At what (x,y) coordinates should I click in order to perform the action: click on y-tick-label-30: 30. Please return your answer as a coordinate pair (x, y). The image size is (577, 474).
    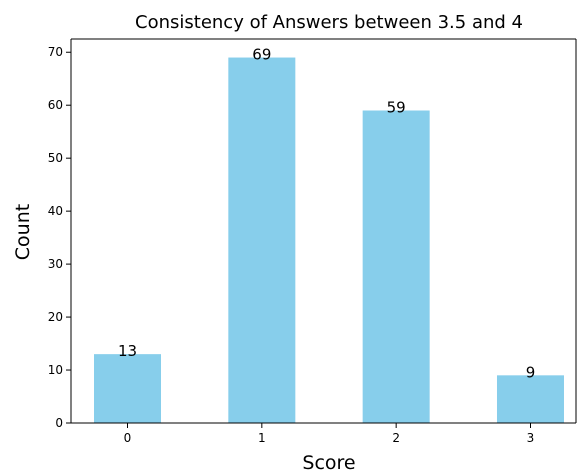
    Looking at the image, I should click on (55, 264).